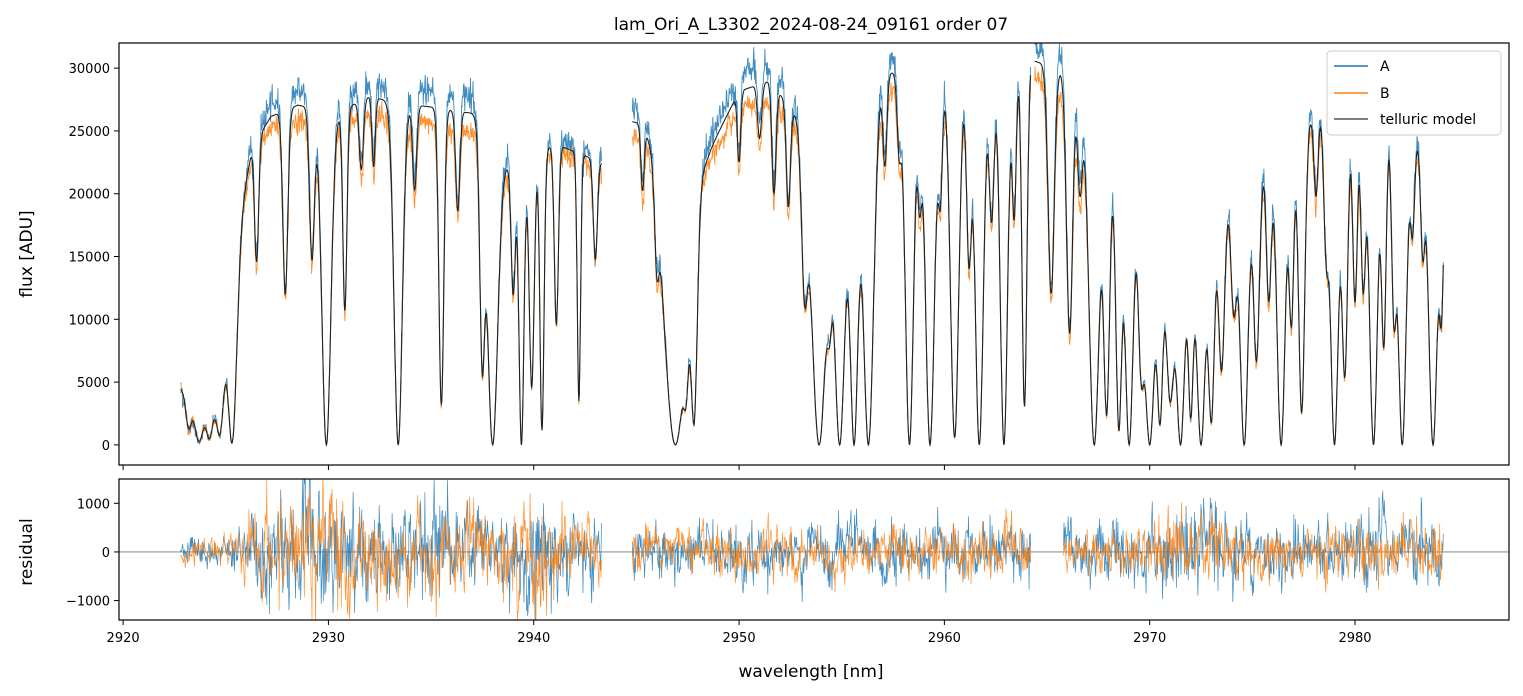 The height and width of the screenshot is (696, 1523). Describe the element at coordinates (89, 195) in the screenshot. I see `spectrum-y-tick-label: 20000` at that location.